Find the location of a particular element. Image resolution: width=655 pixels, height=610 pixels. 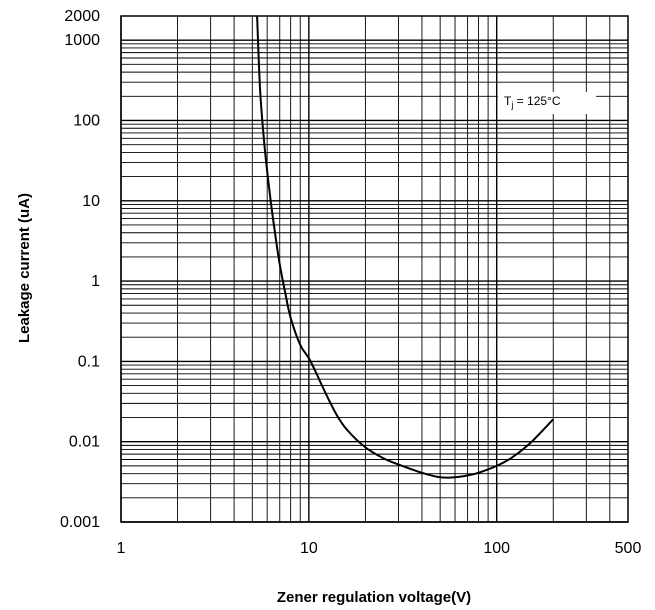

x-tick-label: 10 is located at coordinates (309, 548).